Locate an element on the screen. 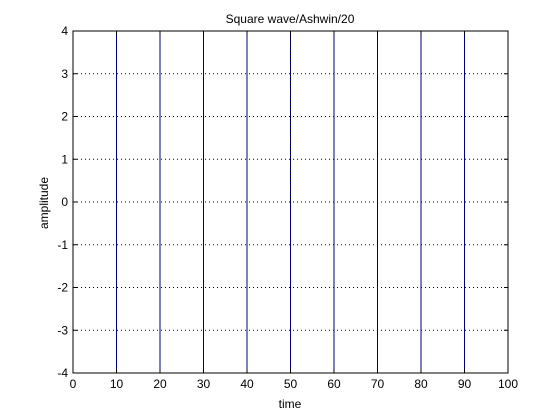 Image resolution: width=560 pixels, height=420 pixels. y-tick-label: 2 is located at coordinates (64, 117).